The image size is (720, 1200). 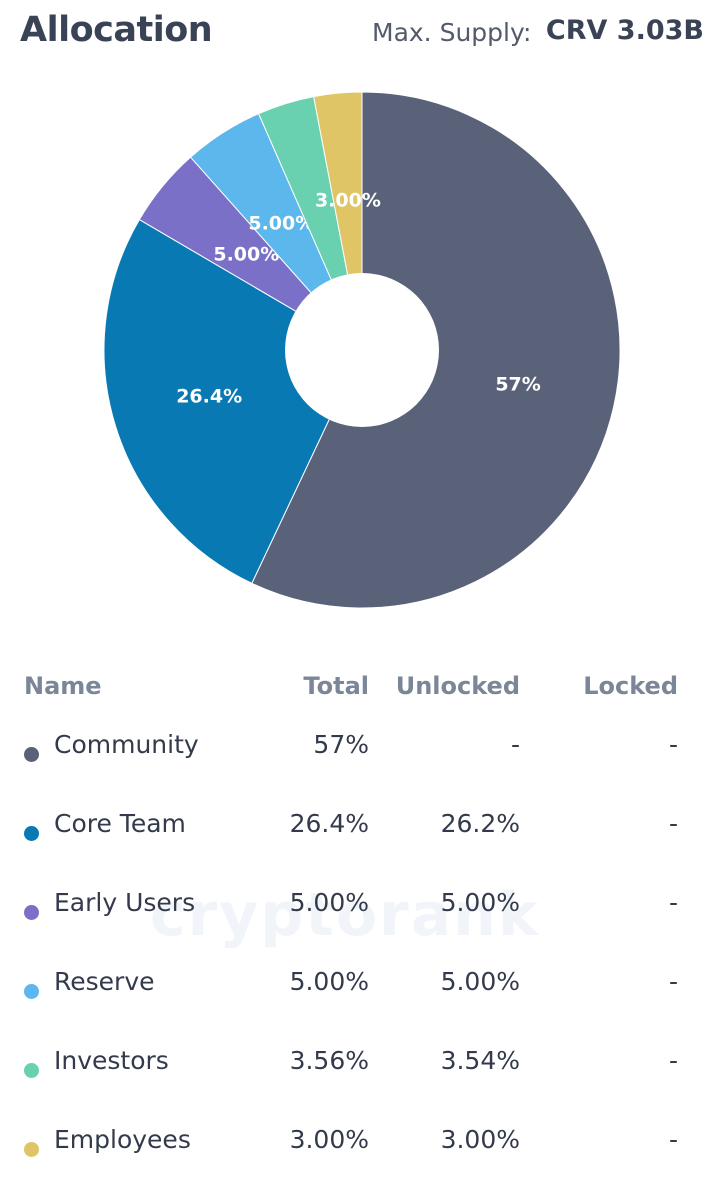 What do you see at coordinates (336, 686) in the screenshot?
I see `header-total: Total` at bounding box center [336, 686].